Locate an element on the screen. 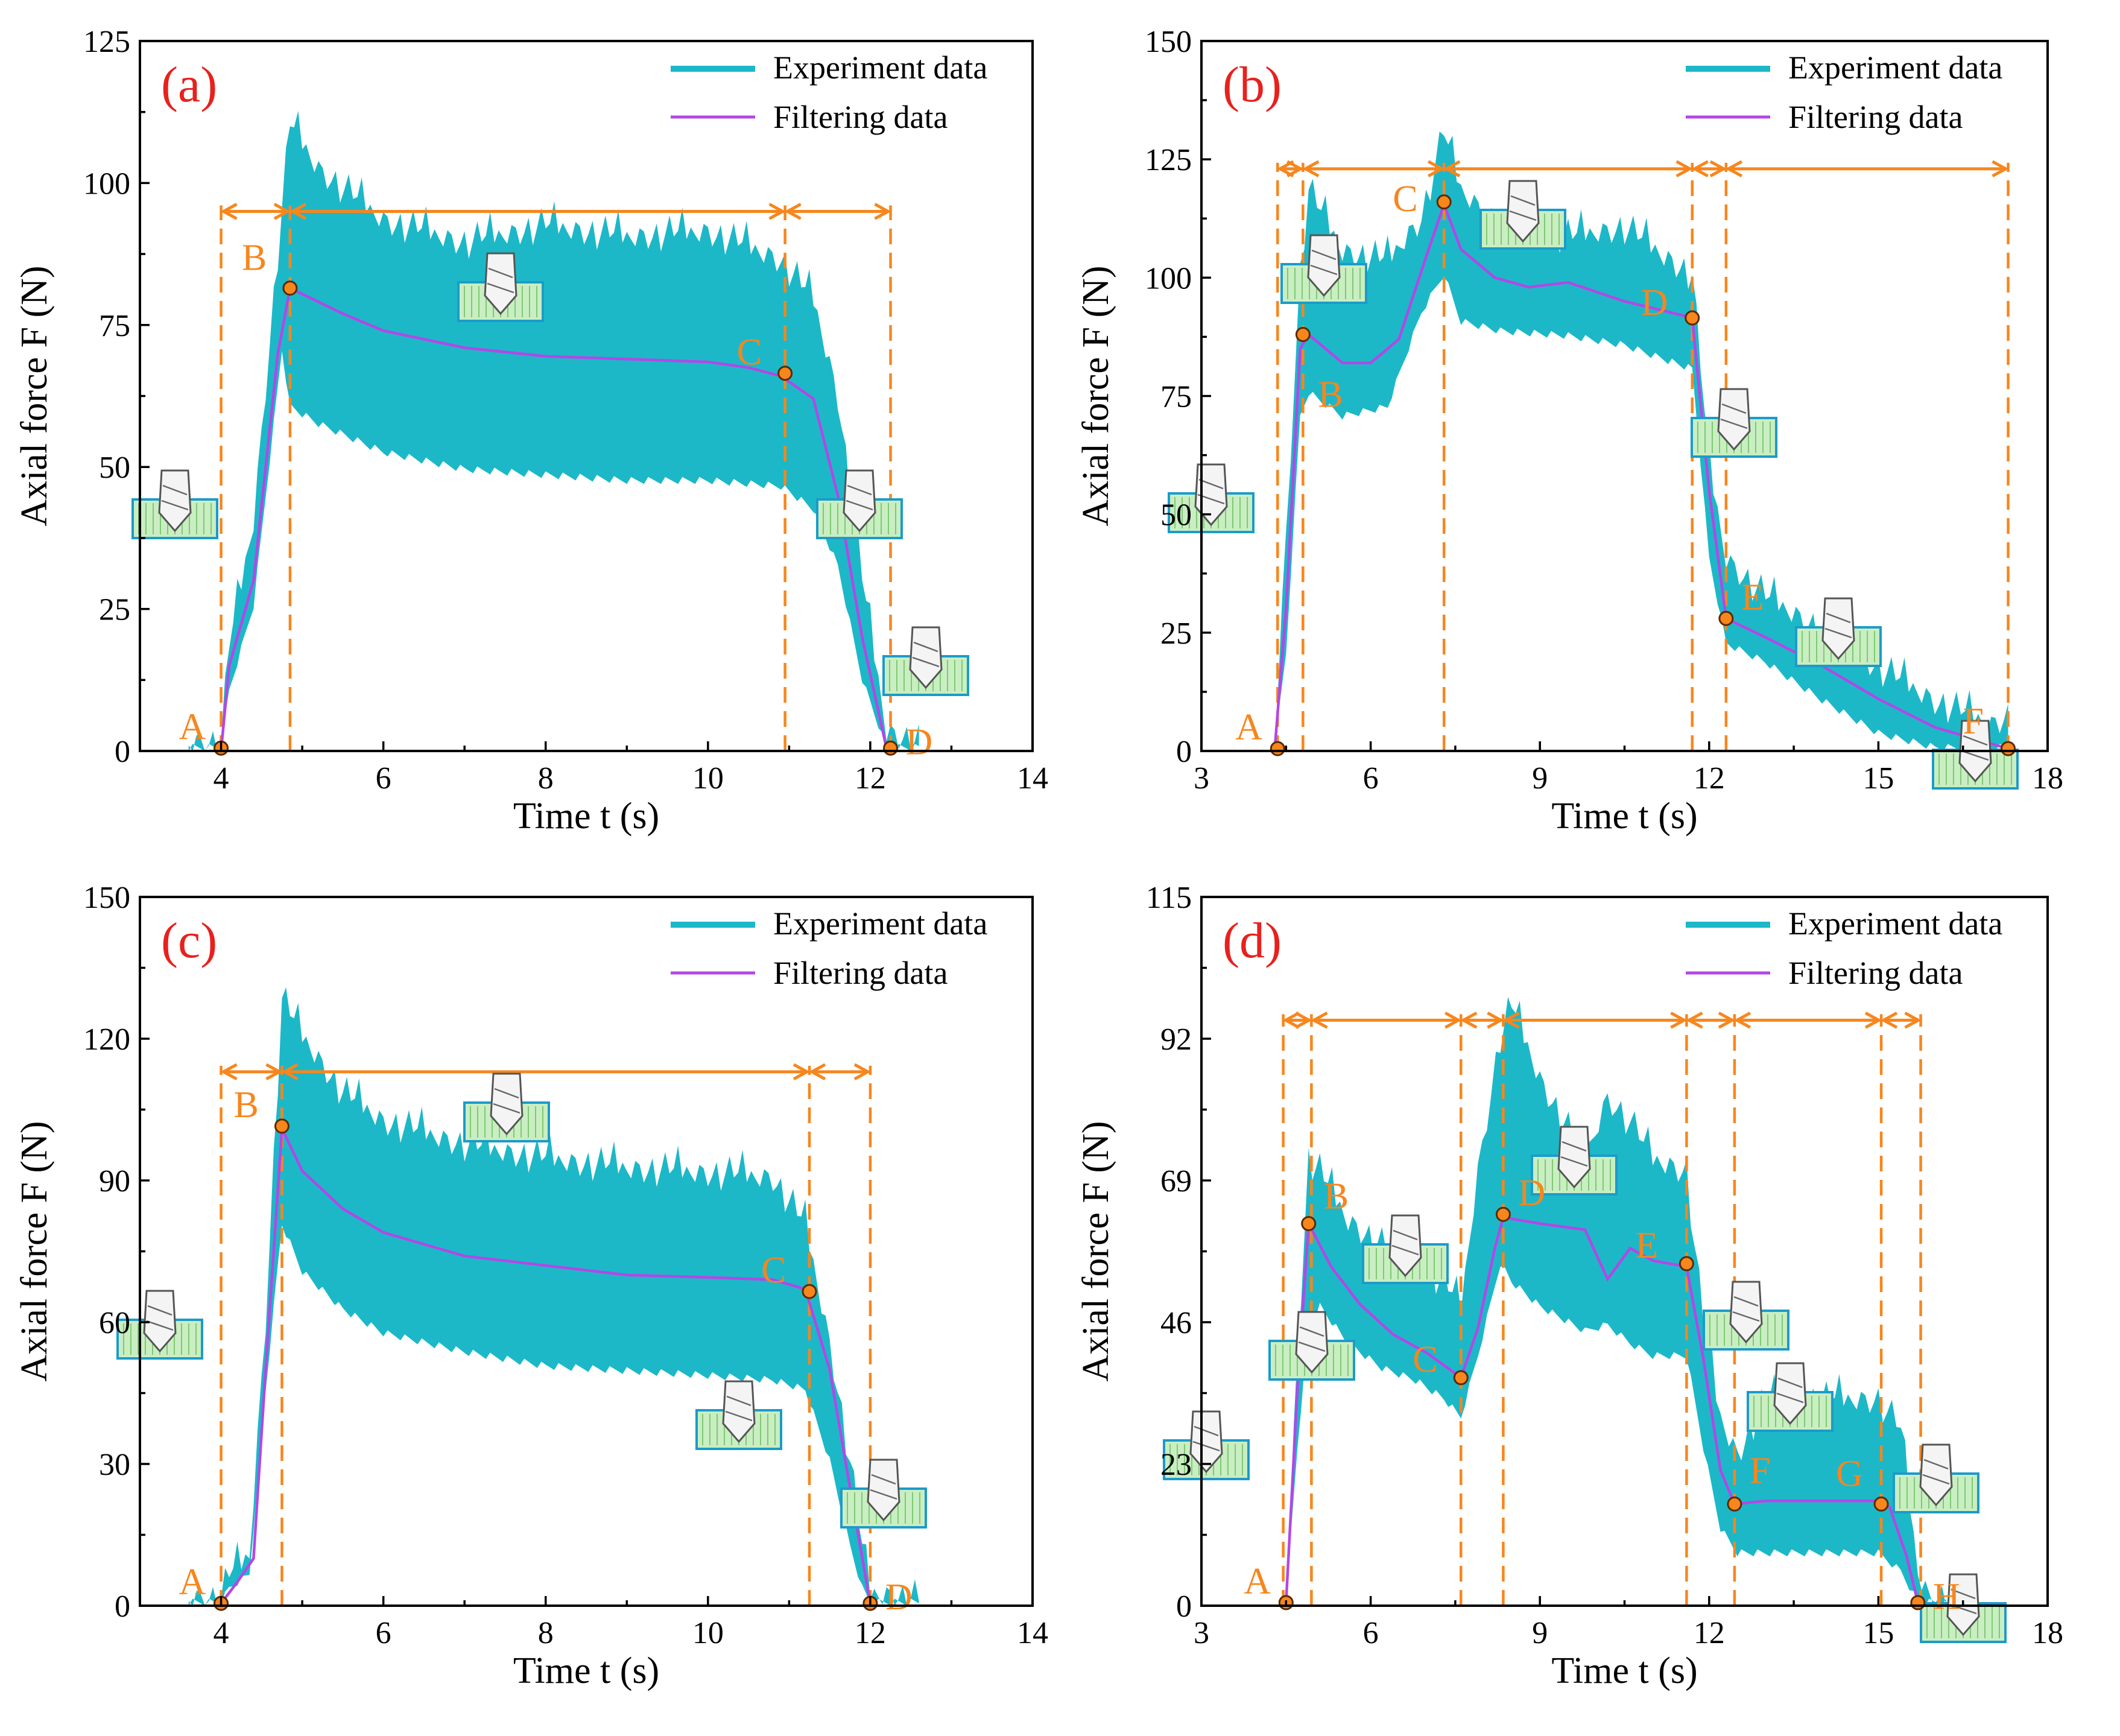 Image resolution: width=2120 pixels, height=1736 pixels. key-point-label: D is located at coordinates (1531, 1193).